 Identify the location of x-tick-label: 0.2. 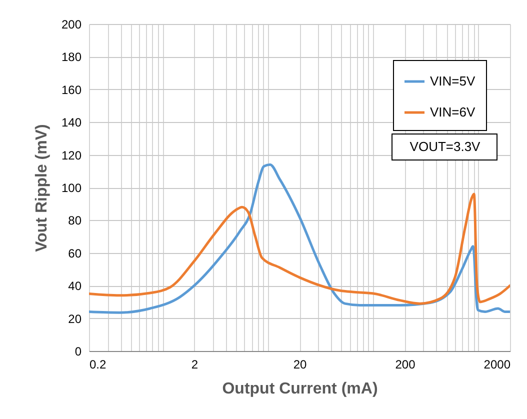
(98, 365).